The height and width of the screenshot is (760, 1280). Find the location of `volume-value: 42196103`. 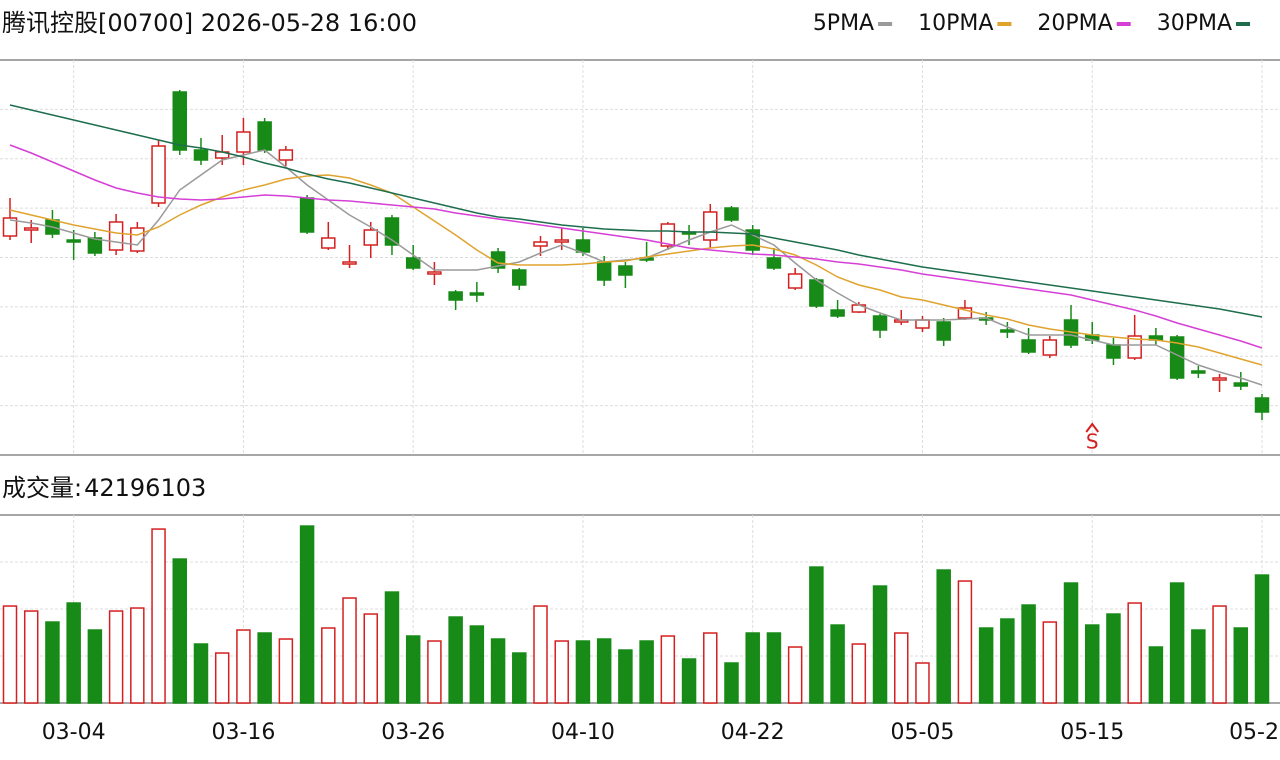

volume-value: 42196103 is located at coordinates (145, 488).